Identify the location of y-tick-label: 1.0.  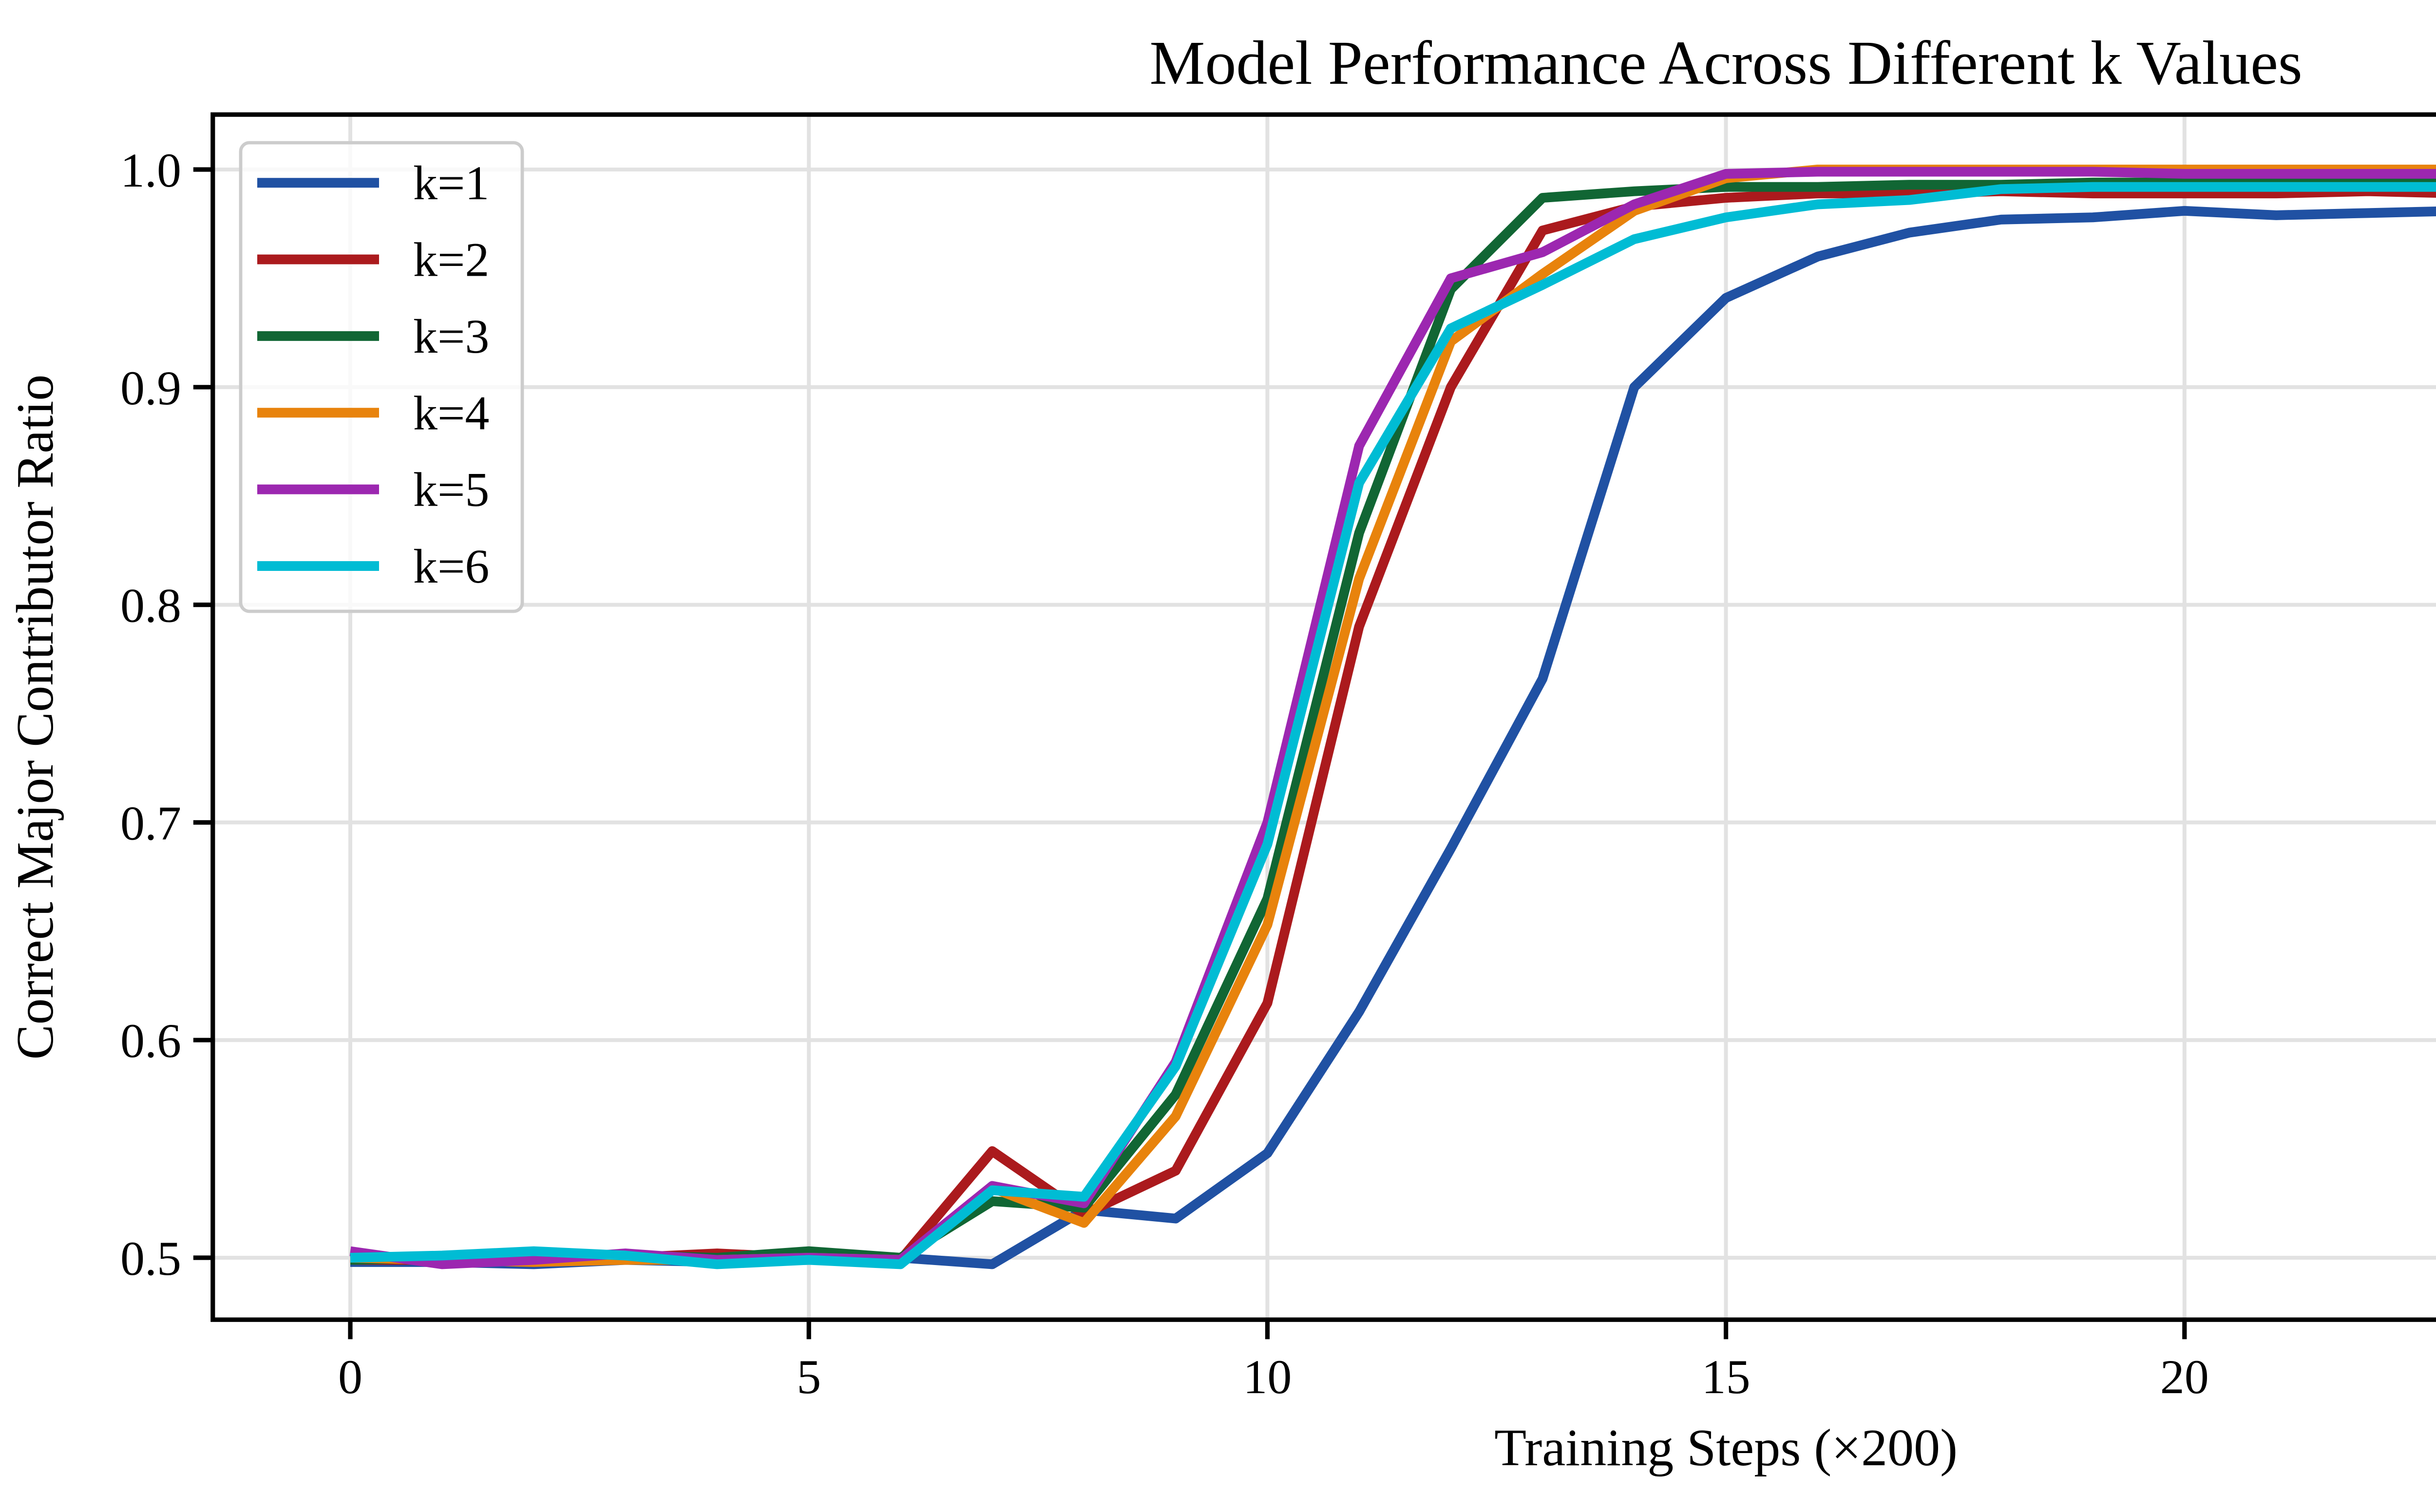
(151, 170).